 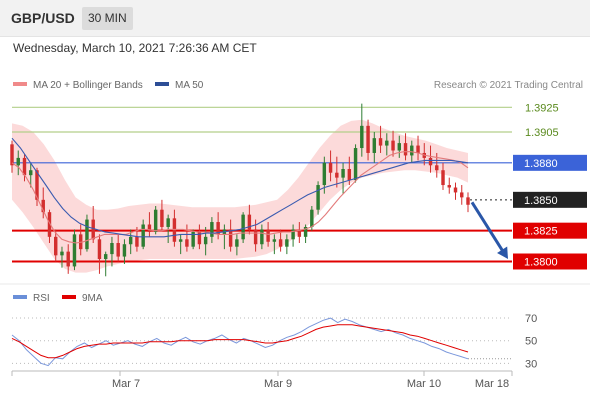 What do you see at coordinates (20, 297) in the screenshot?
I see `legend-rsi-swatch` at bounding box center [20, 297].